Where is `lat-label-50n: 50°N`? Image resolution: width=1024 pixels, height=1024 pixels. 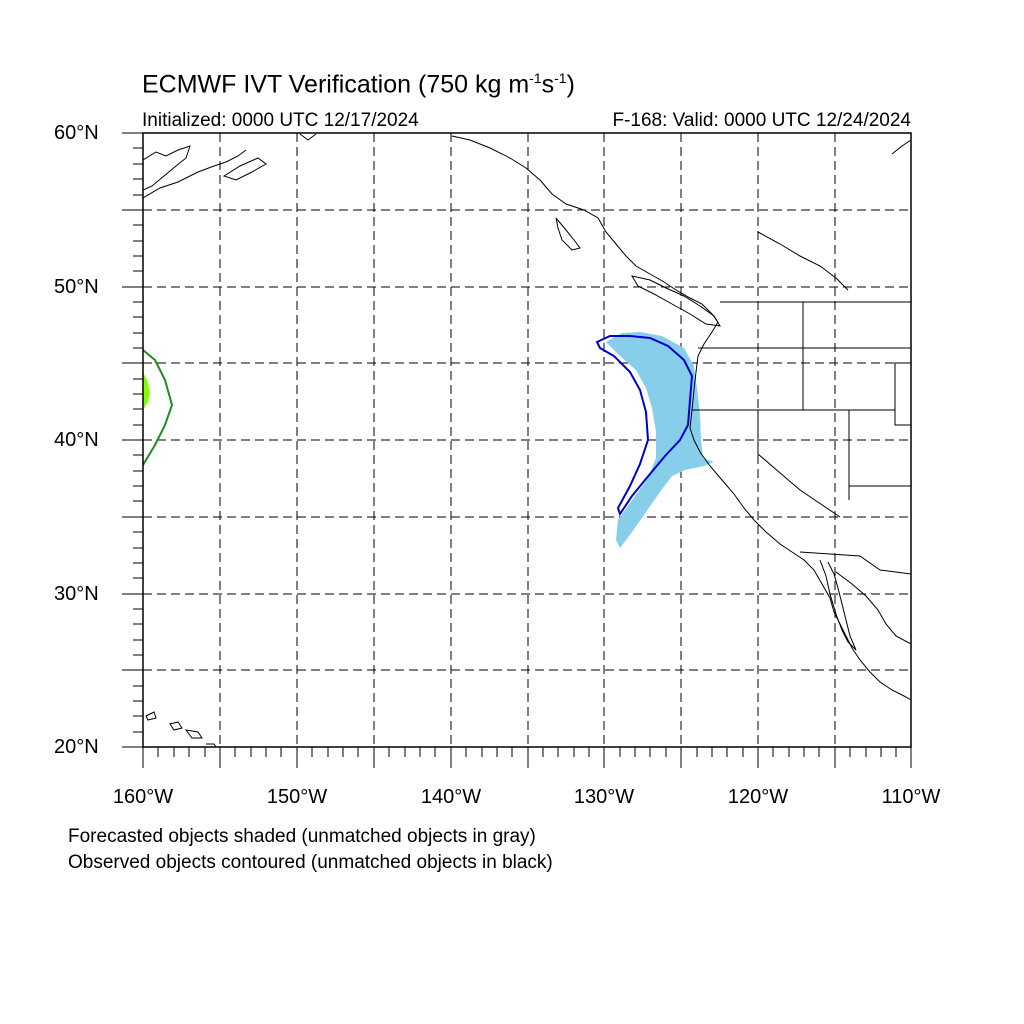
lat-label-50n: 50°N is located at coordinates (76, 287).